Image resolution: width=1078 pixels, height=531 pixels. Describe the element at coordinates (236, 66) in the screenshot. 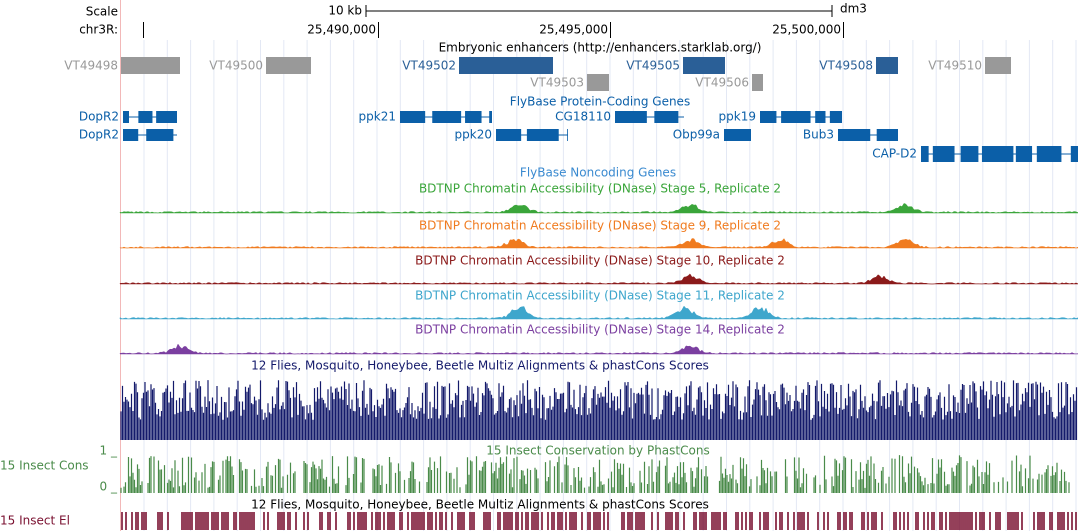

I see `enhancer-label: VT49500` at that location.